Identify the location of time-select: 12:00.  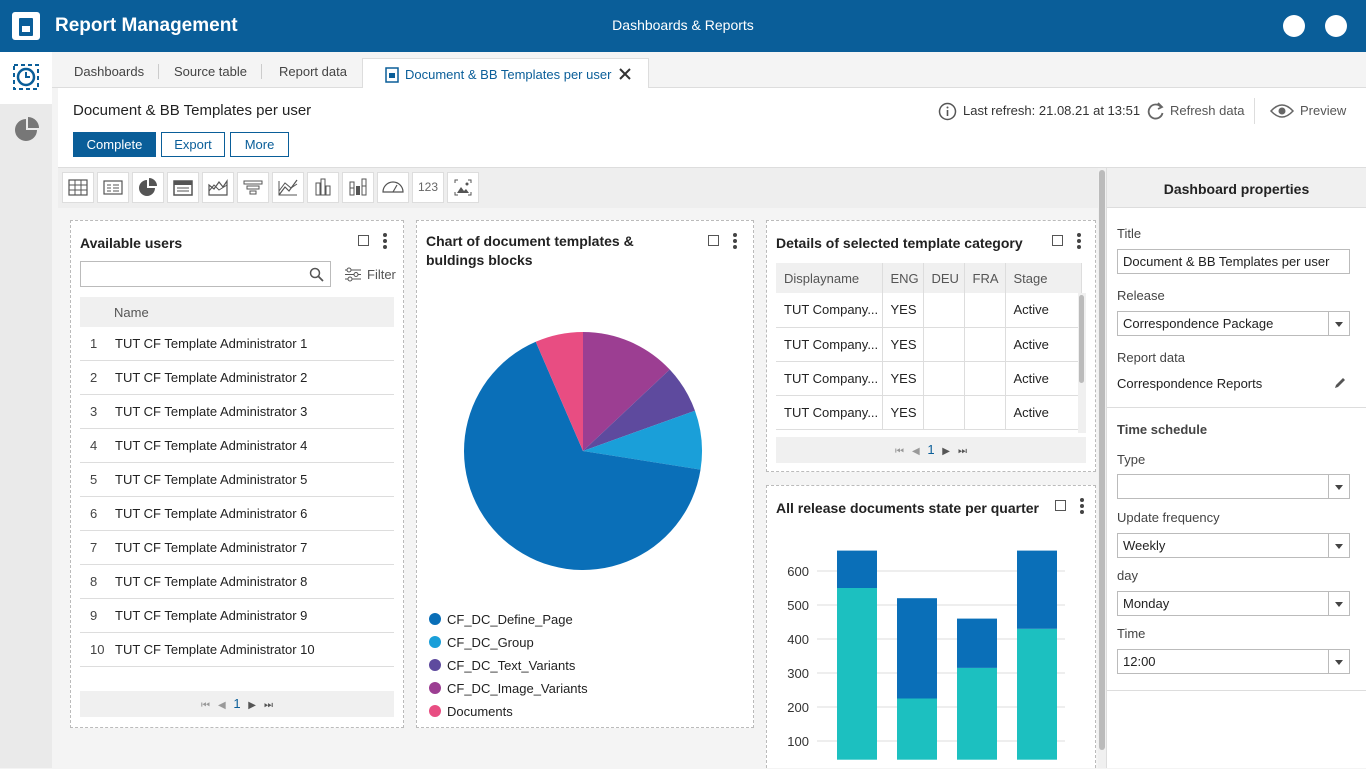
(1233, 661).